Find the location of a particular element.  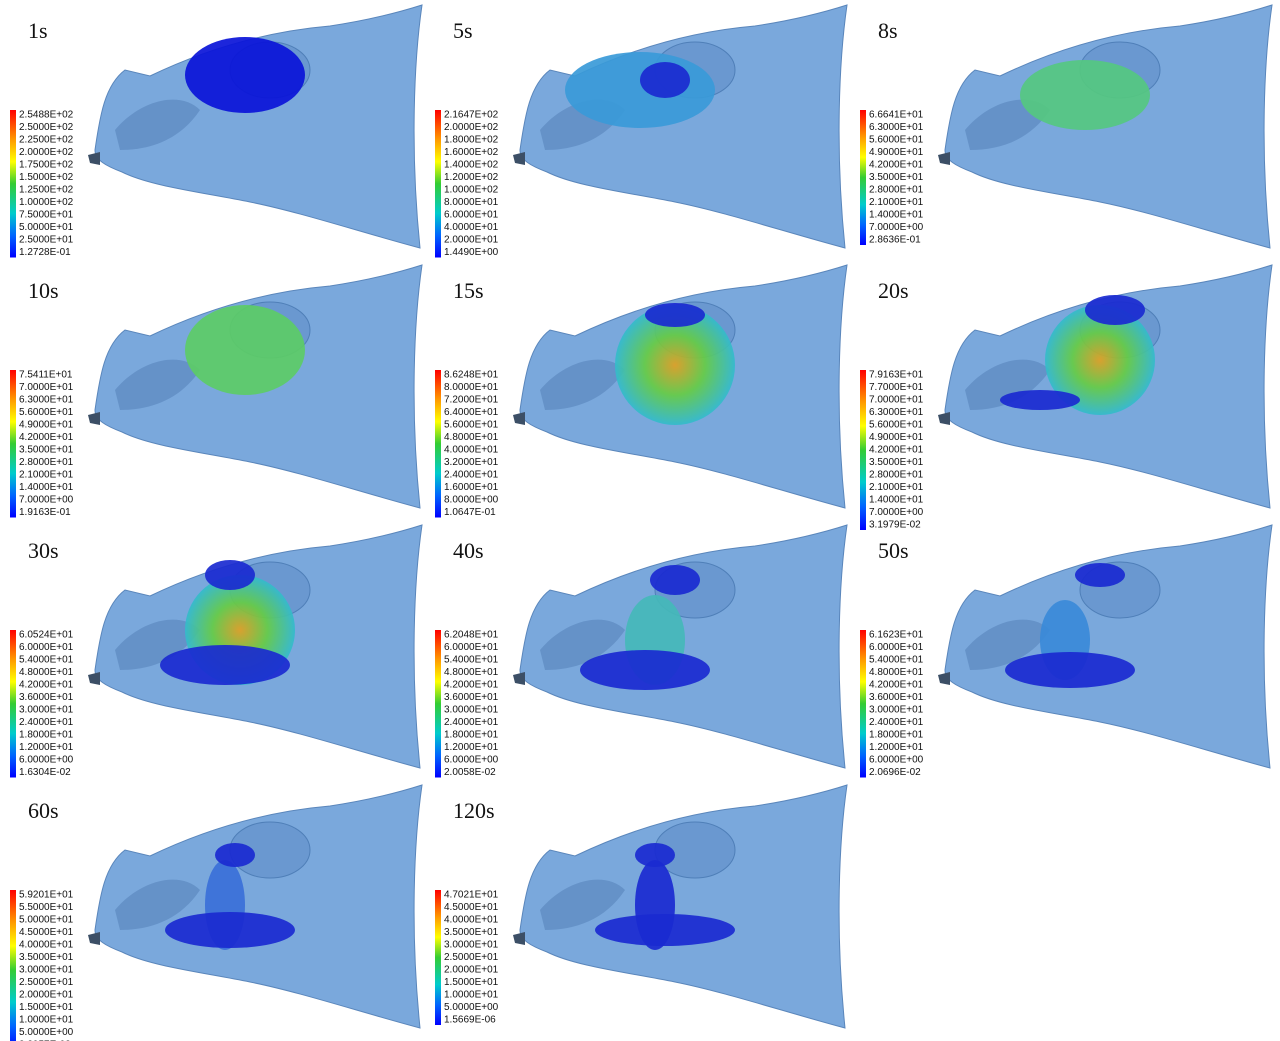

legend-label: 7.0000E+01 is located at coordinates (46, 387).